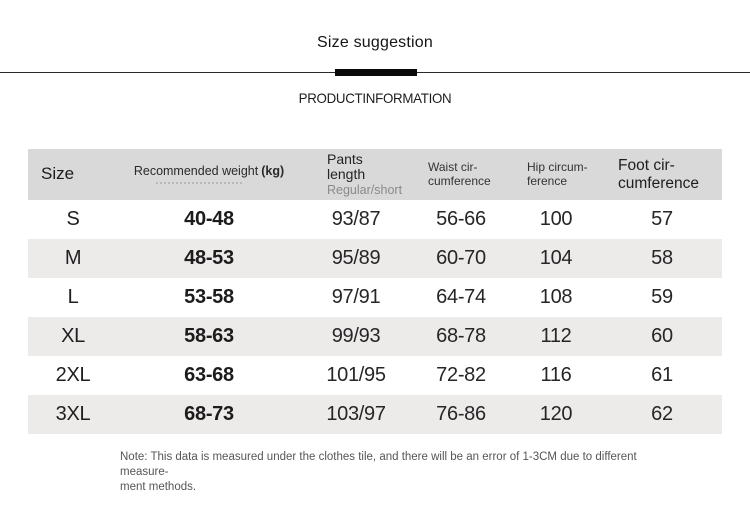  I want to click on section-title: PRODUCTINFORMATION, so click(375, 98).